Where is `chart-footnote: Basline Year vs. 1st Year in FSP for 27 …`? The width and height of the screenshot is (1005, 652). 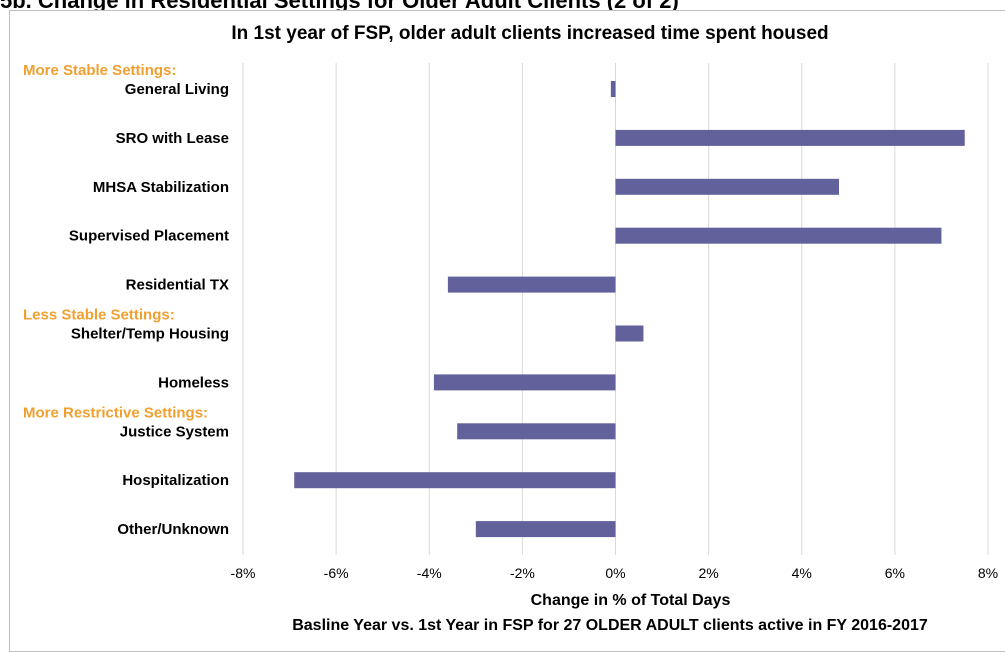 chart-footnote: Basline Year vs. 1st Year in FSP for 27 … is located at coordinates (610, 625).